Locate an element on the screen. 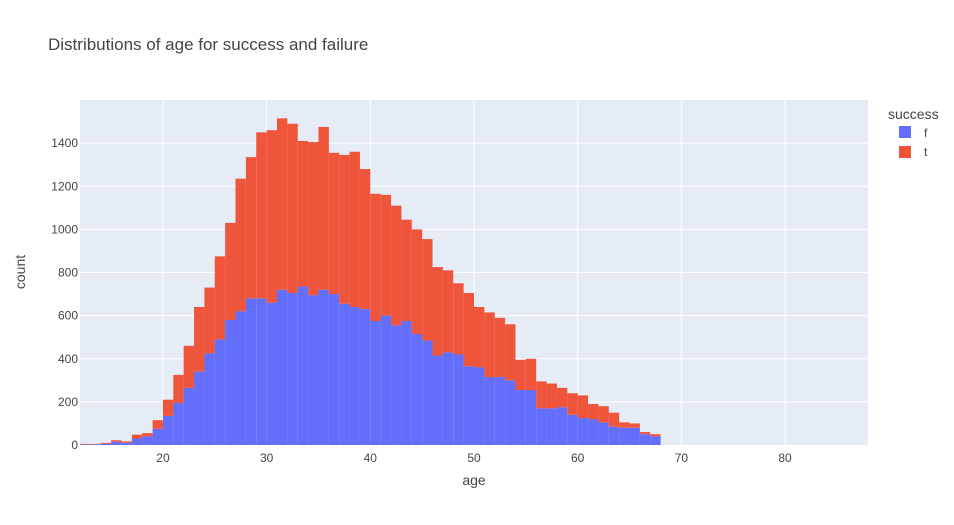 The height and width of the screenshot is (525, 954). legend-swatch-t is located at coordinates (905, 152).